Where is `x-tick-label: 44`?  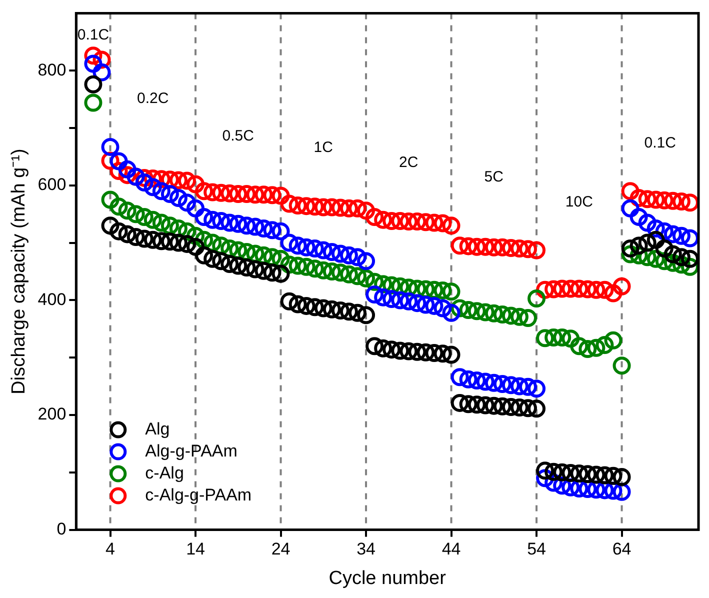 x-tick-label: 44 is located at coordinates (451, 549).